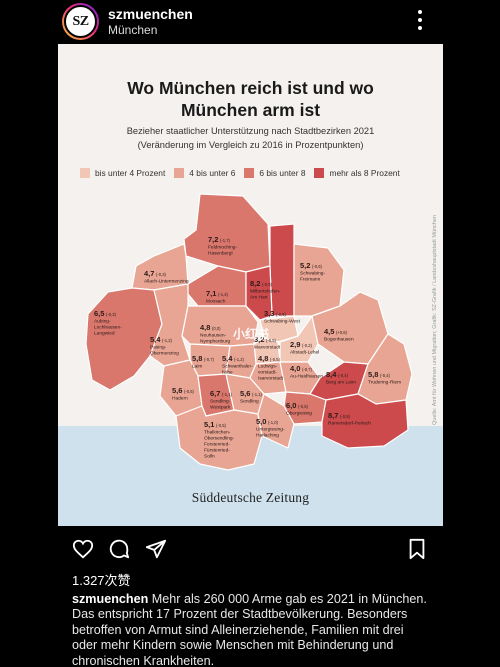 Image resolution: width=500 pixels, height=667 pixels. Describe the element at coordinates (250, 548) in the screenshot. I see `action-bar` at that location.